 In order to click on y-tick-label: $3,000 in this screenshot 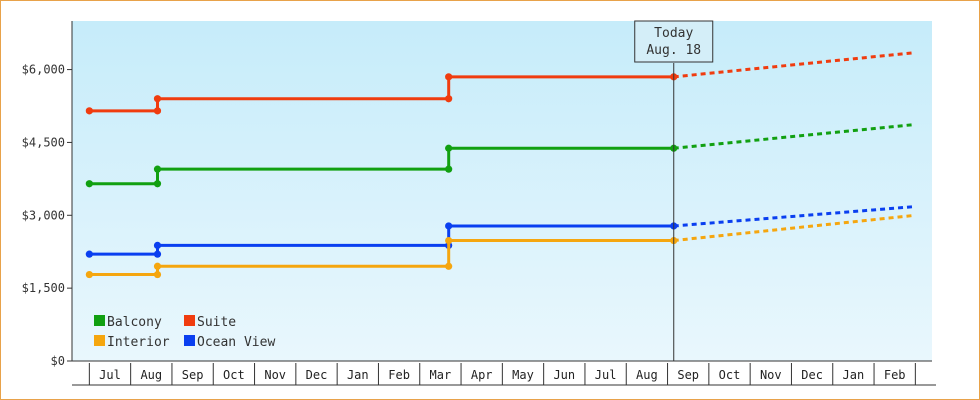, I will do `click(43, 215)`.